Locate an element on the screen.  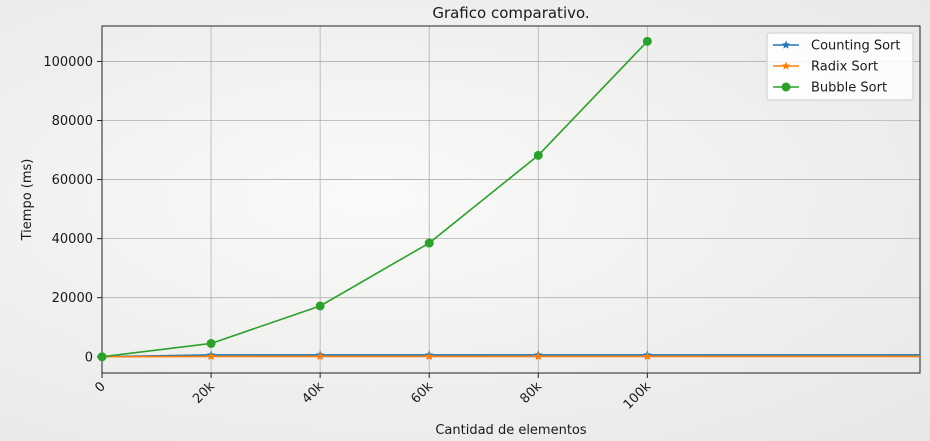
x-axis: 0 20k 40k 60k 80k 100k is located at coordinates (373, 393).